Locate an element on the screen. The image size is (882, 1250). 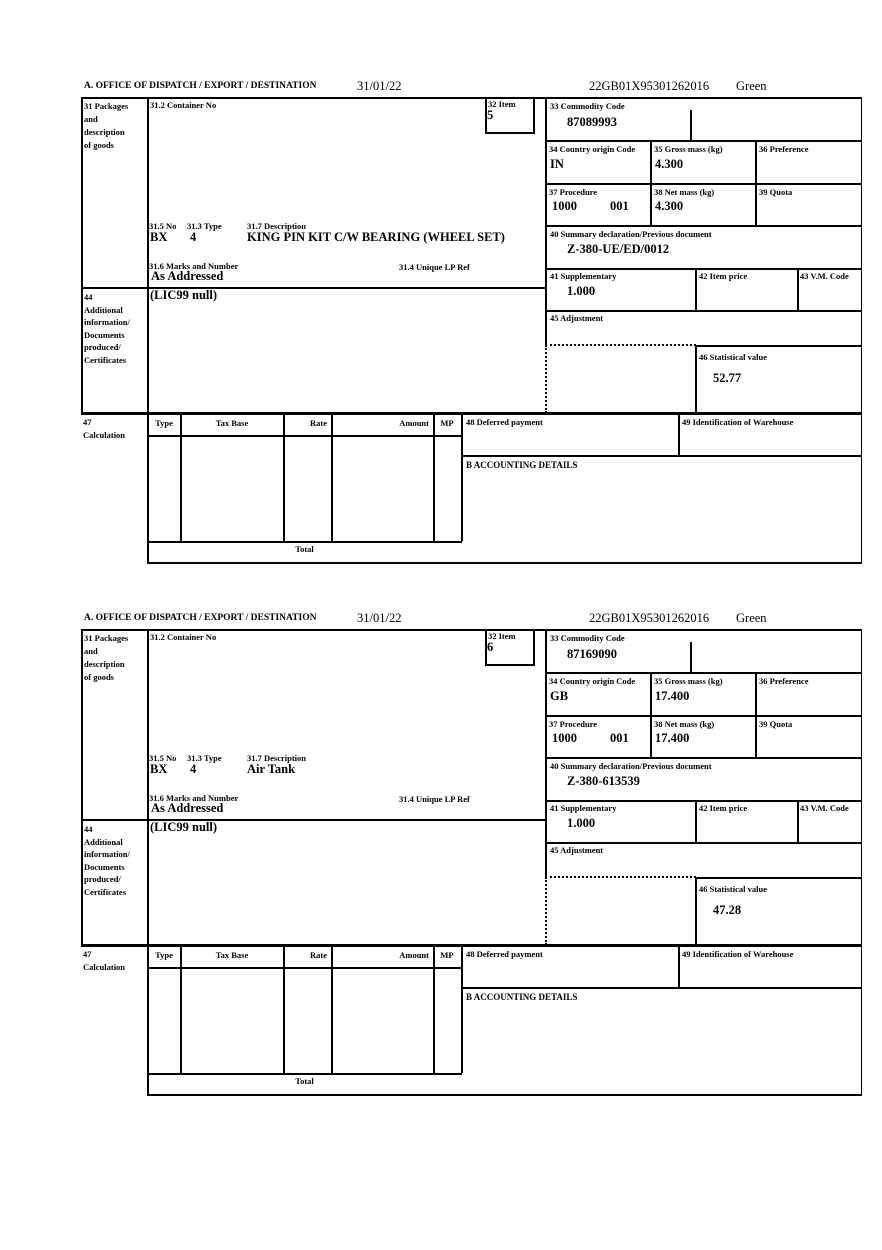
box39-quota-label: 39 Quota is located at coordinates (776, 192).